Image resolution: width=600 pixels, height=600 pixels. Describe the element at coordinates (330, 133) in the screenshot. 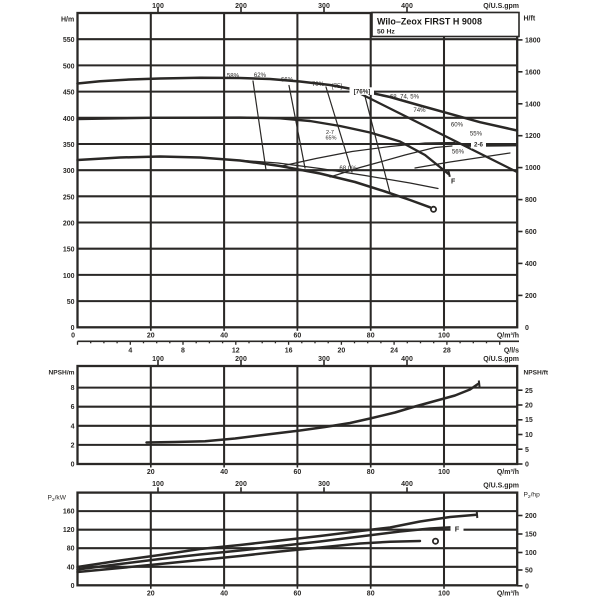

I see `svg-text: 2-7` at that location.